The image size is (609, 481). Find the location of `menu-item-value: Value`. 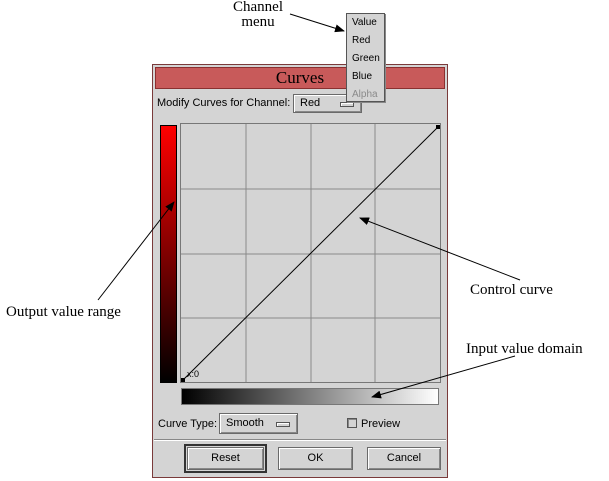

menu-item-value: Value is located at coordinates (364, 22).